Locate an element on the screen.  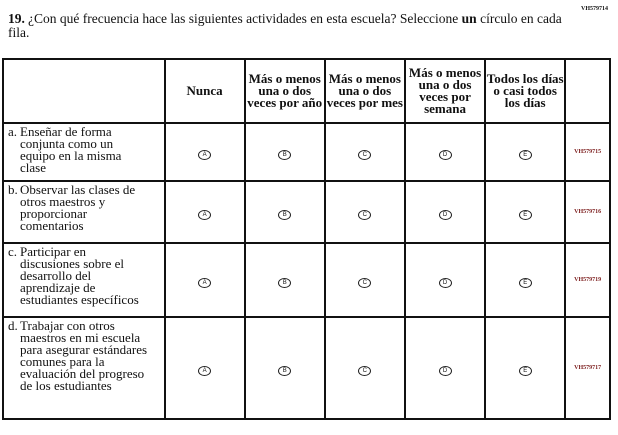
item-code: VH579717 is located at coordinates (587, 368).